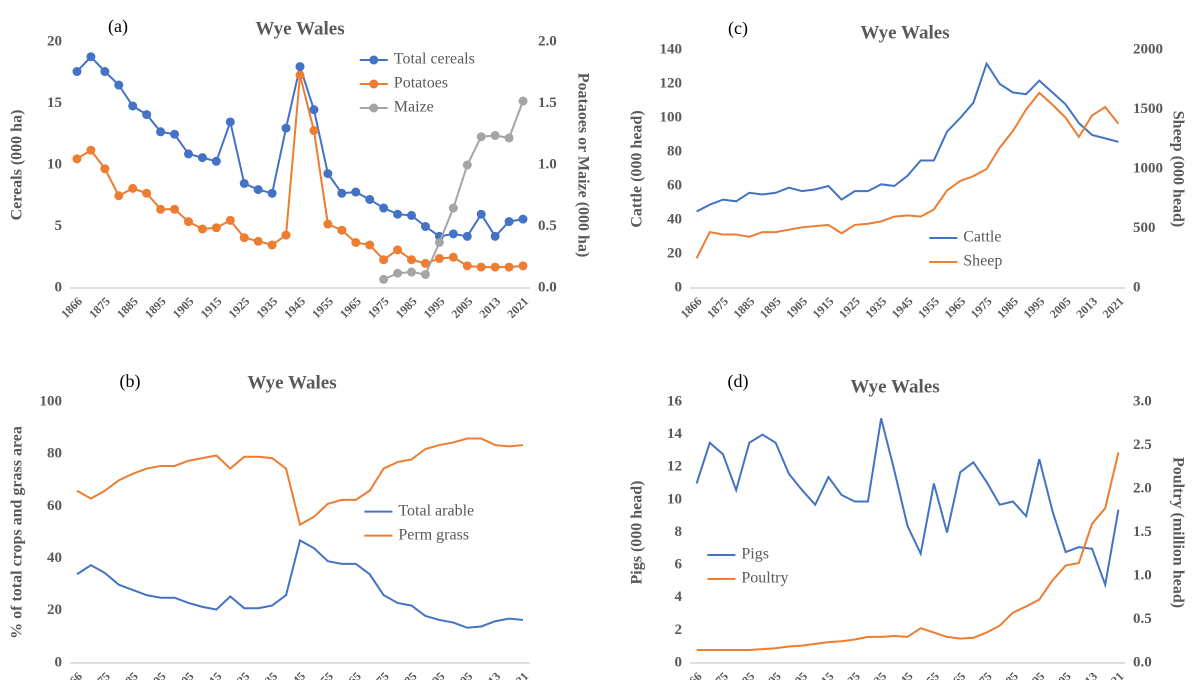  What do you see at coordinates (1137, 287) in the screenshot?
I see `y2-tick-label: 0` at bounding box center [1137, 287].